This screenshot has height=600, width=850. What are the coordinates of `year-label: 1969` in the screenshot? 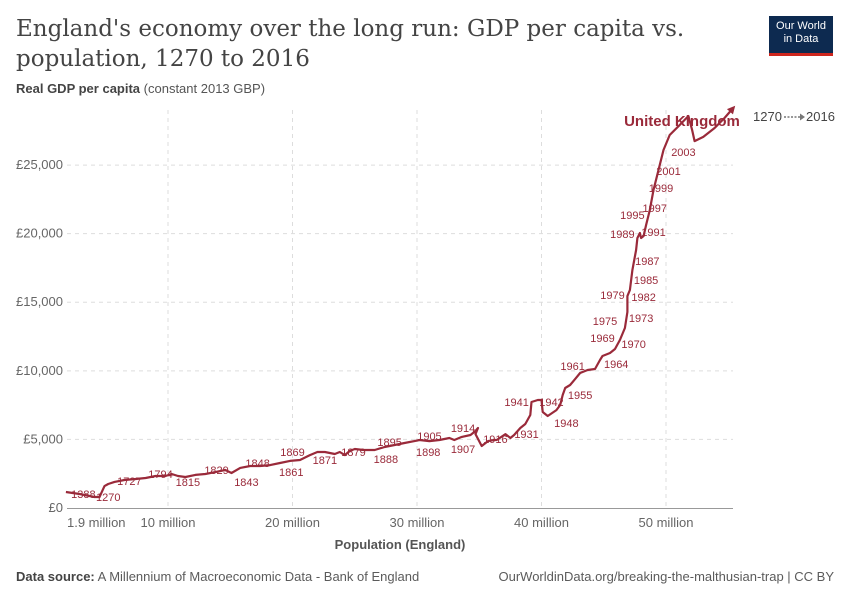 It's located at (602, 339).